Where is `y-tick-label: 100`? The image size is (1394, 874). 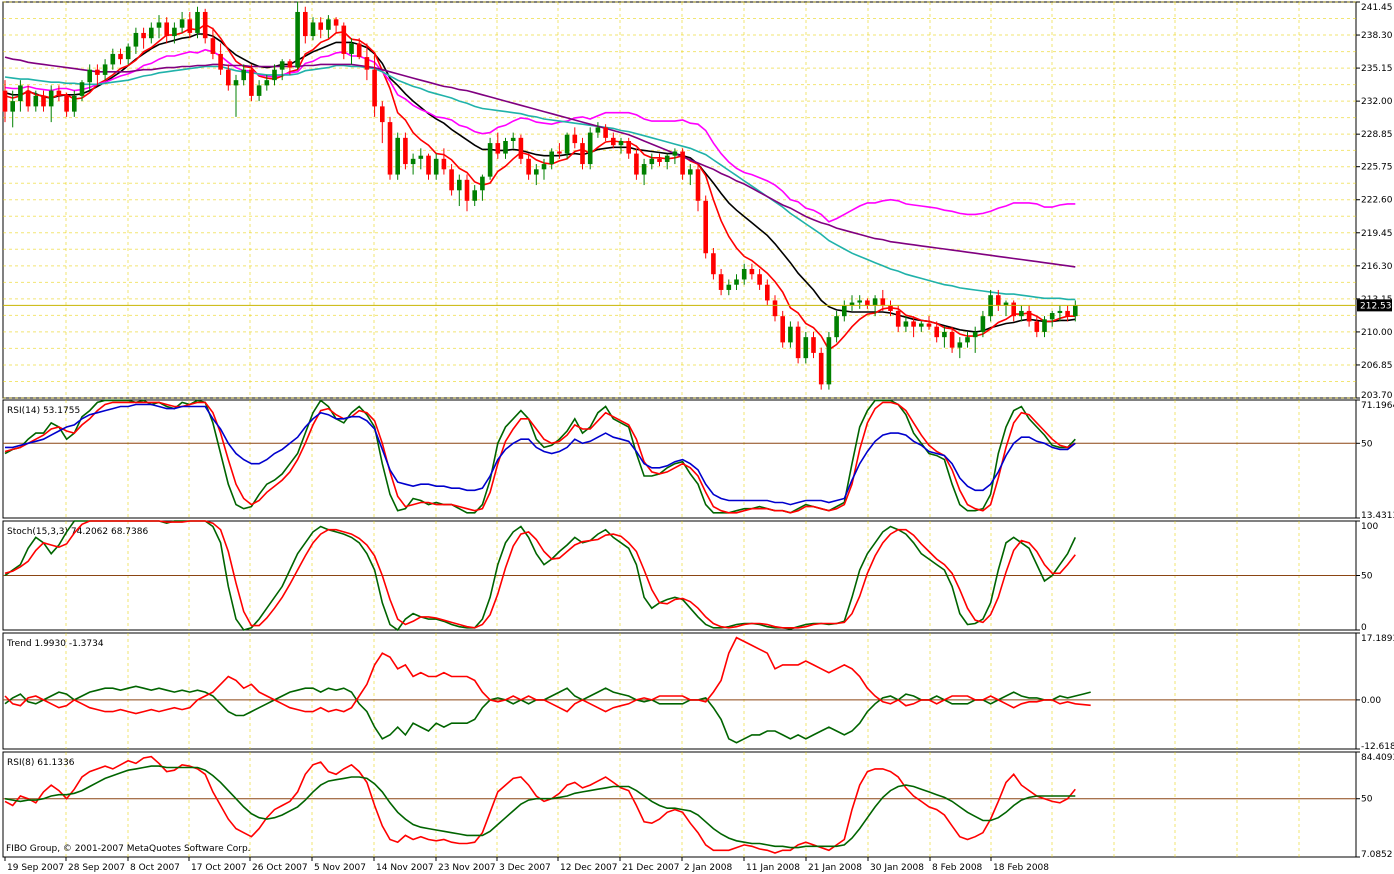 y-tick-label: 100 is located at coordinates (1369, 527).